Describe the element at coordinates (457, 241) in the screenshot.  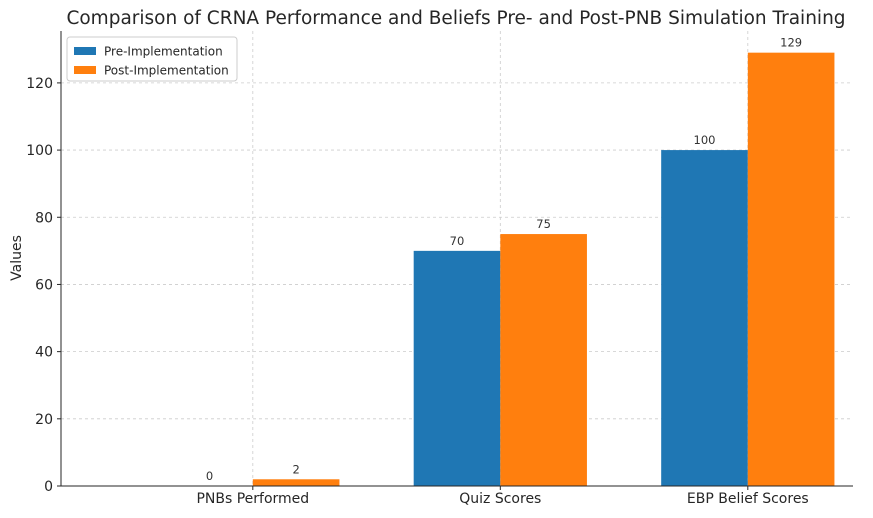
I see `data-label: 70` at that location.